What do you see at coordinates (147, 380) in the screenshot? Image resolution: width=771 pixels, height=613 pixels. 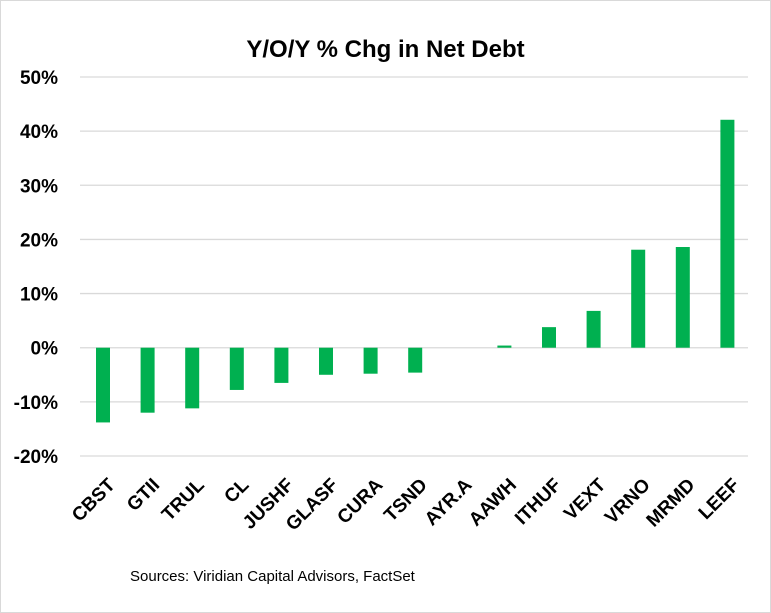 I see `bar-gtii` at bounding box center [147, 380].